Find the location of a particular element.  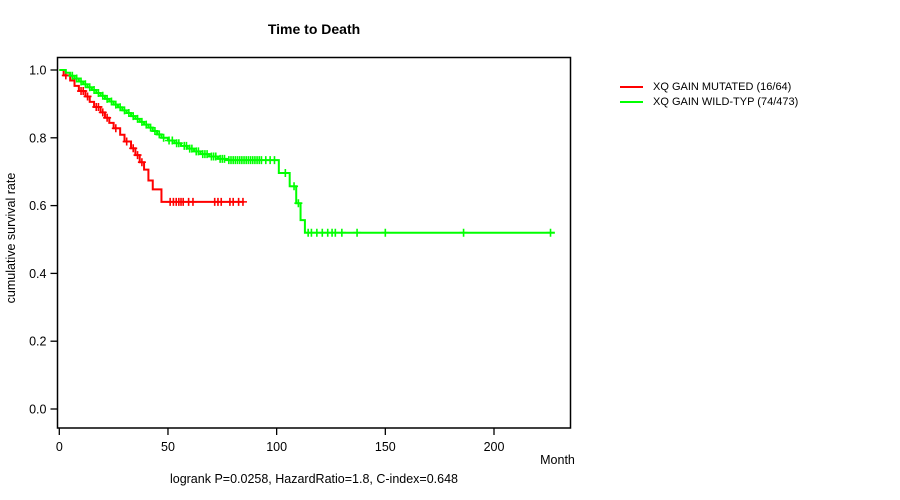

x-axis-label: Month is located at coordinates (557, 460).